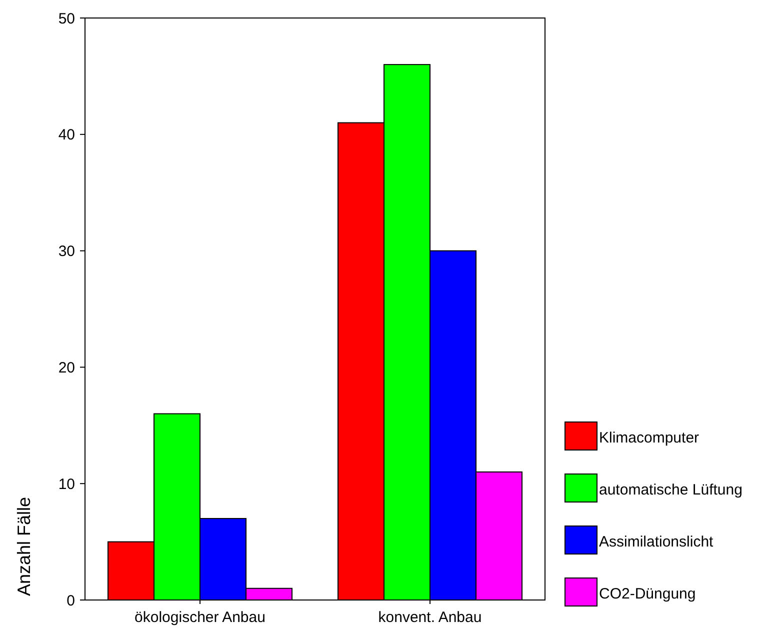  What do you see at coordinates (66, 135) in the screenshot?
I see `y-tick-label: 40` at bounding box center [66, 135].